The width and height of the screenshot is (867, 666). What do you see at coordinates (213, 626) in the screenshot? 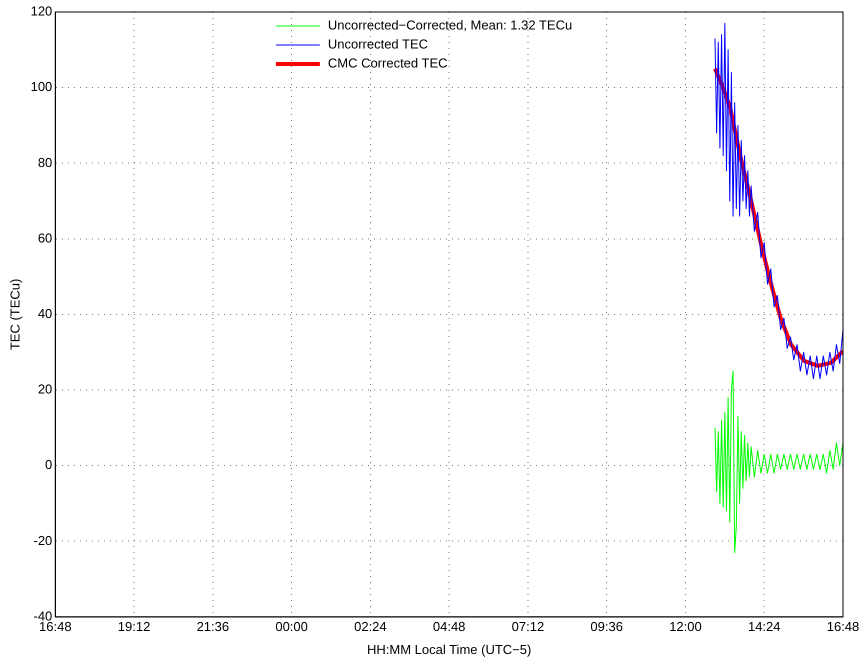
I see `x-tick-label: 21:36` at bounding box center [213, 626].